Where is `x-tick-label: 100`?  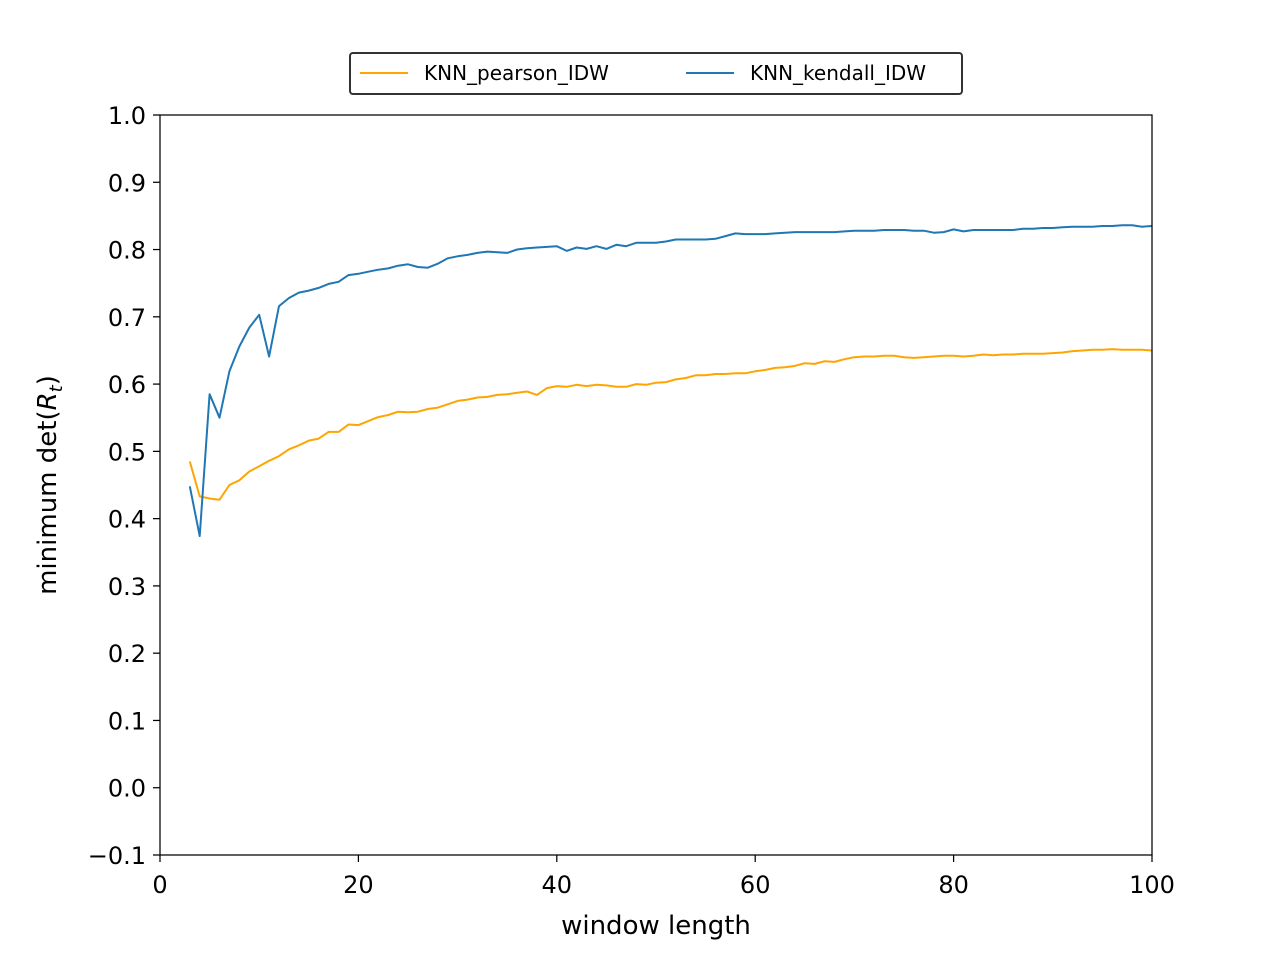
x-tick-label: 100 is located at coordinates (1152, 885).